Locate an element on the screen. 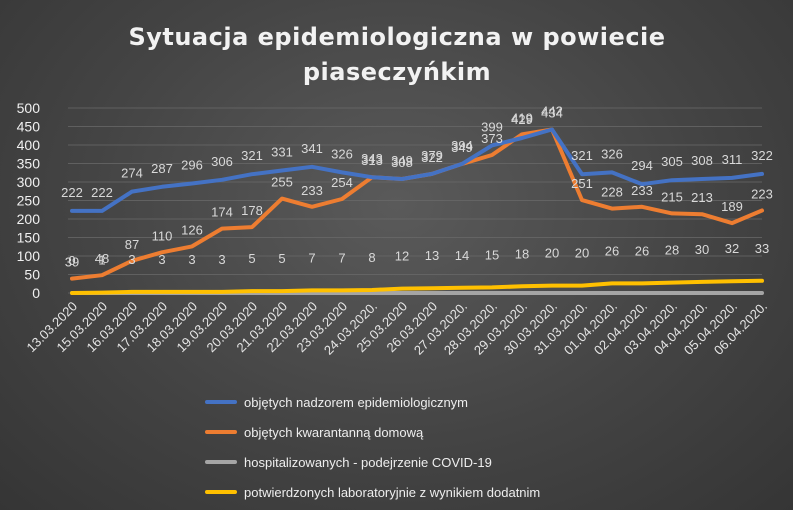  data-label: 306 is located at coordinates (222, 161).